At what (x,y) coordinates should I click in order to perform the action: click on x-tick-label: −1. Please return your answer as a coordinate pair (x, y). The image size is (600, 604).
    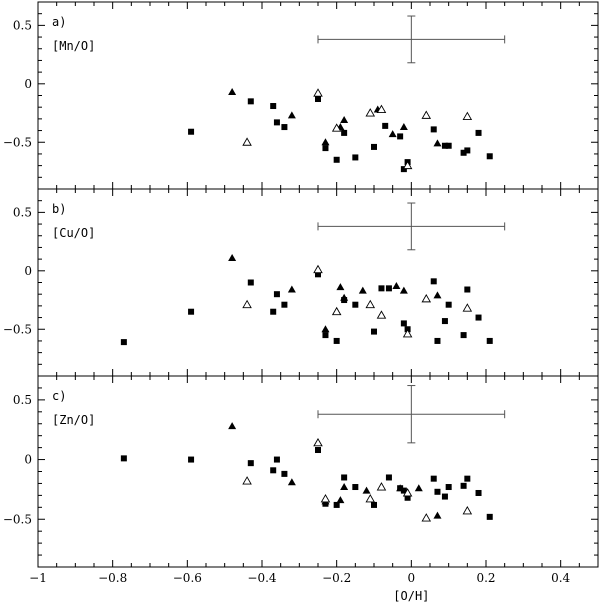
    Looking at the image, I should click on (38, 578).